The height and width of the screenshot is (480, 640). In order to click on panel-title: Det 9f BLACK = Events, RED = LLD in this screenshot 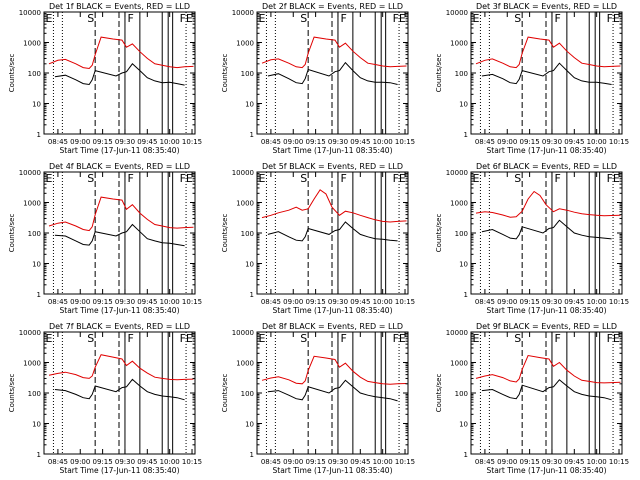, I will do `click(546, 326)`.